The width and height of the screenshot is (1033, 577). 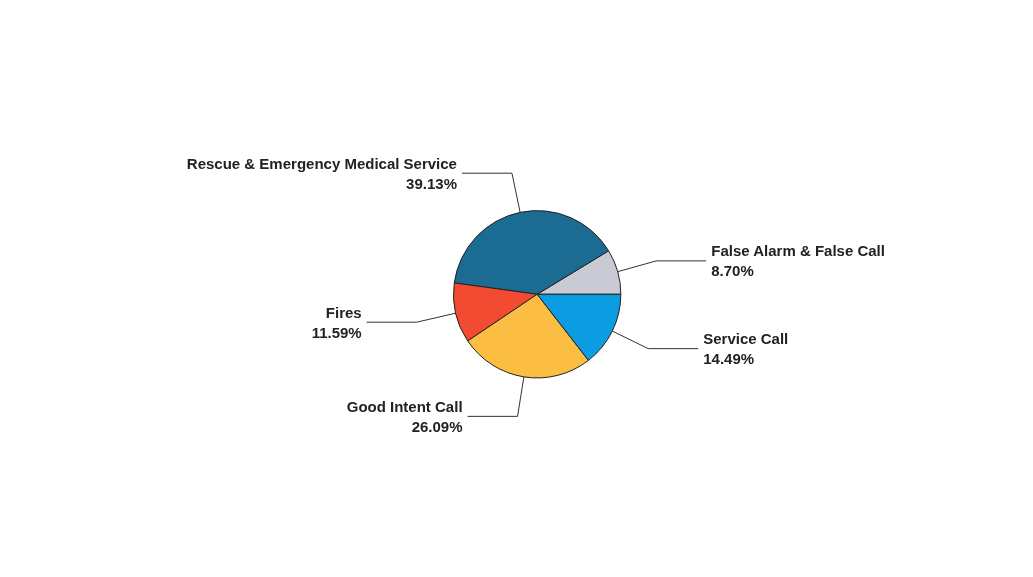 I want to click on data-label: 26.09%, so click(x=437, y=426).